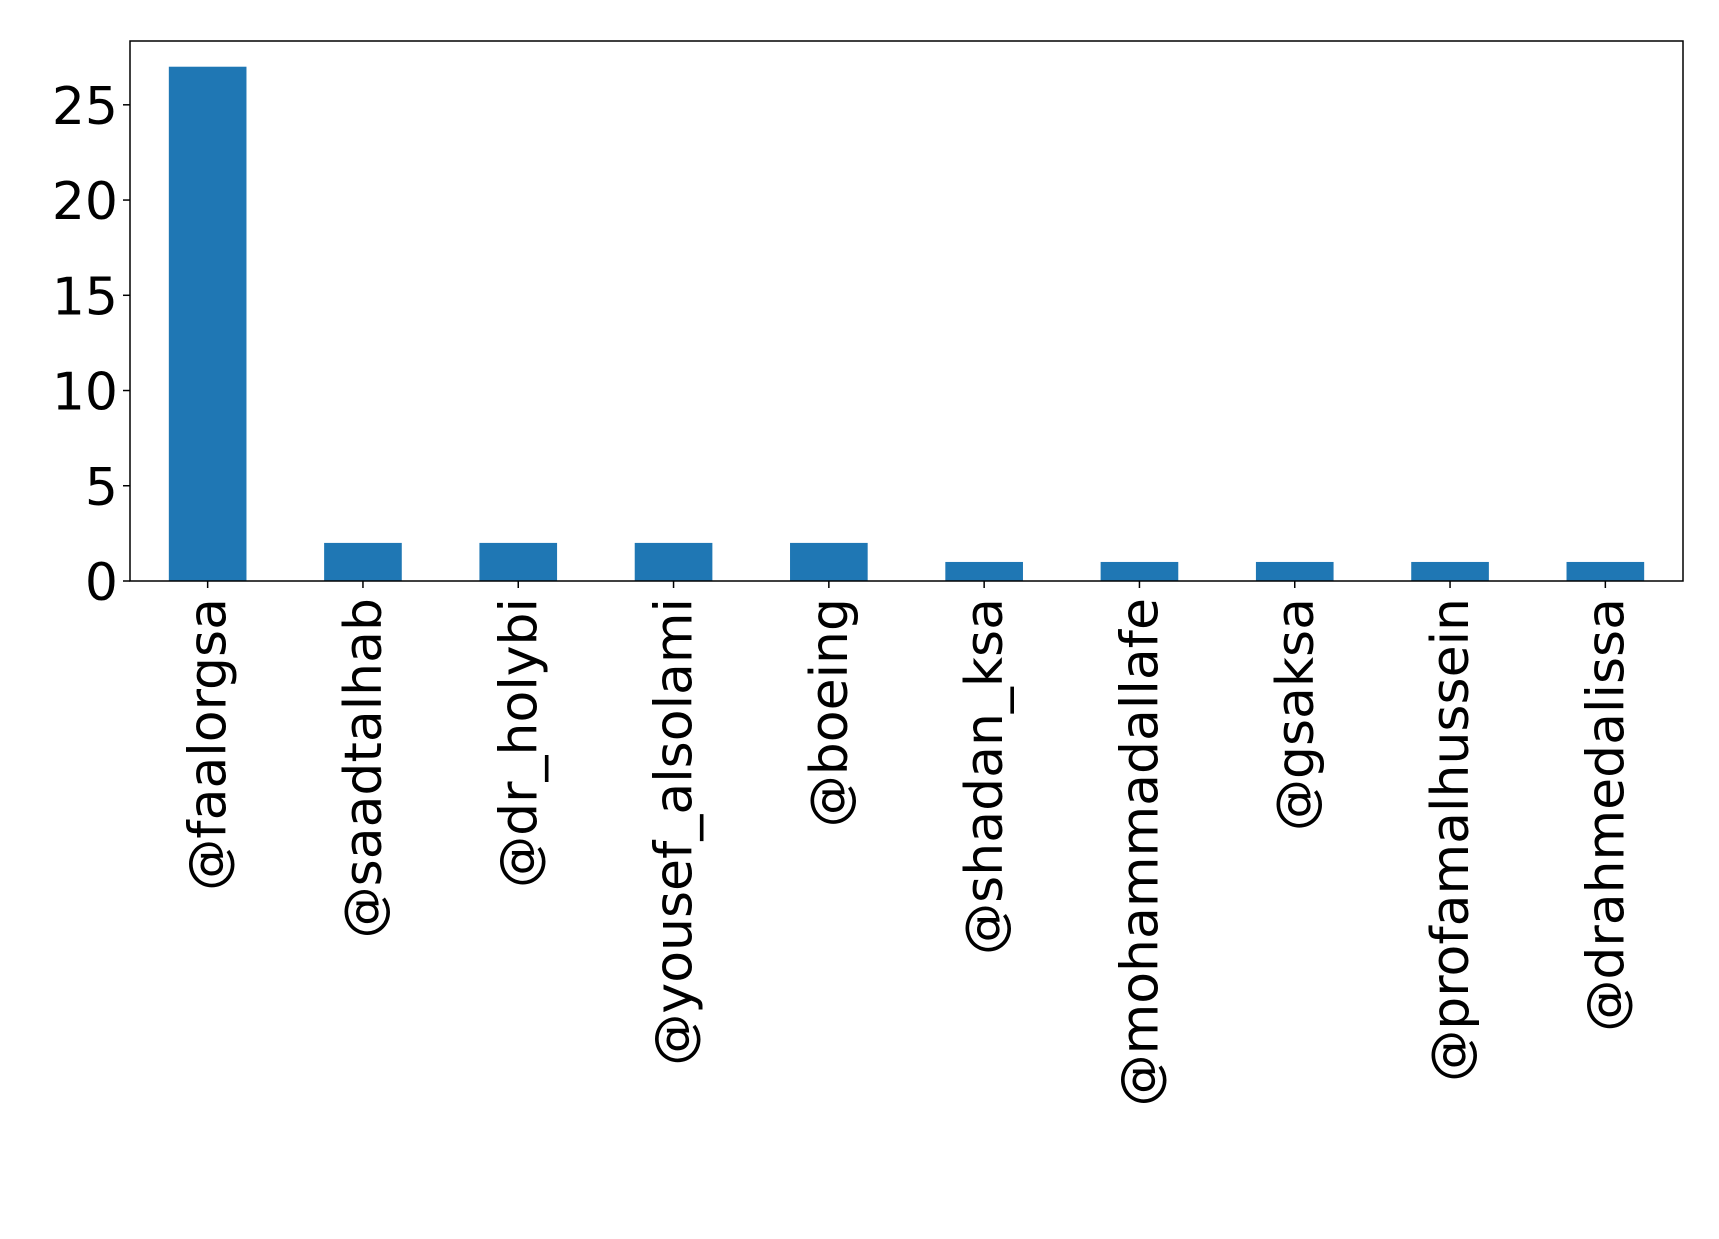 The image size is (1719, 1239). Describe the element at coordinates (91, 345) in the screenshot. I see `y-axis-ticks: 0 5 10 15 20 25` at that location.